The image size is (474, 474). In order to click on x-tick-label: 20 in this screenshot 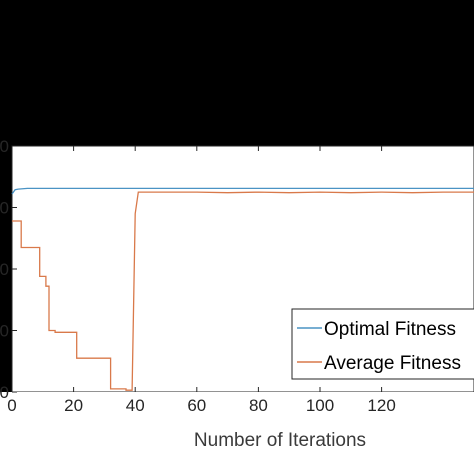, I will do `click(73, 405)`.